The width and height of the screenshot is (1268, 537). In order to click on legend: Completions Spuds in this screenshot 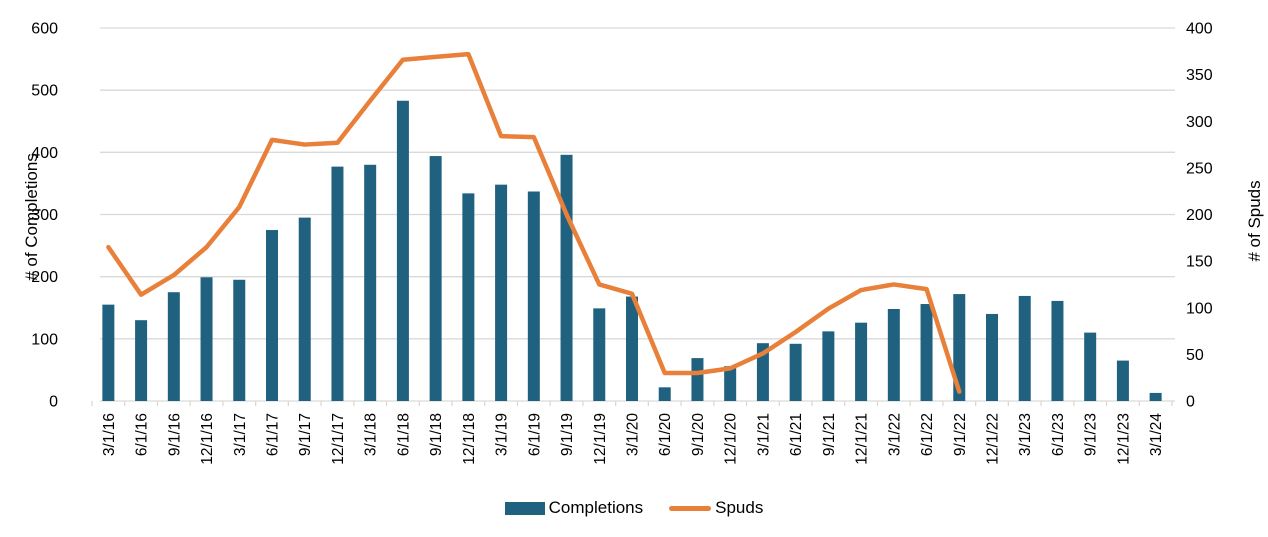, I will do `click(634, 508)`.